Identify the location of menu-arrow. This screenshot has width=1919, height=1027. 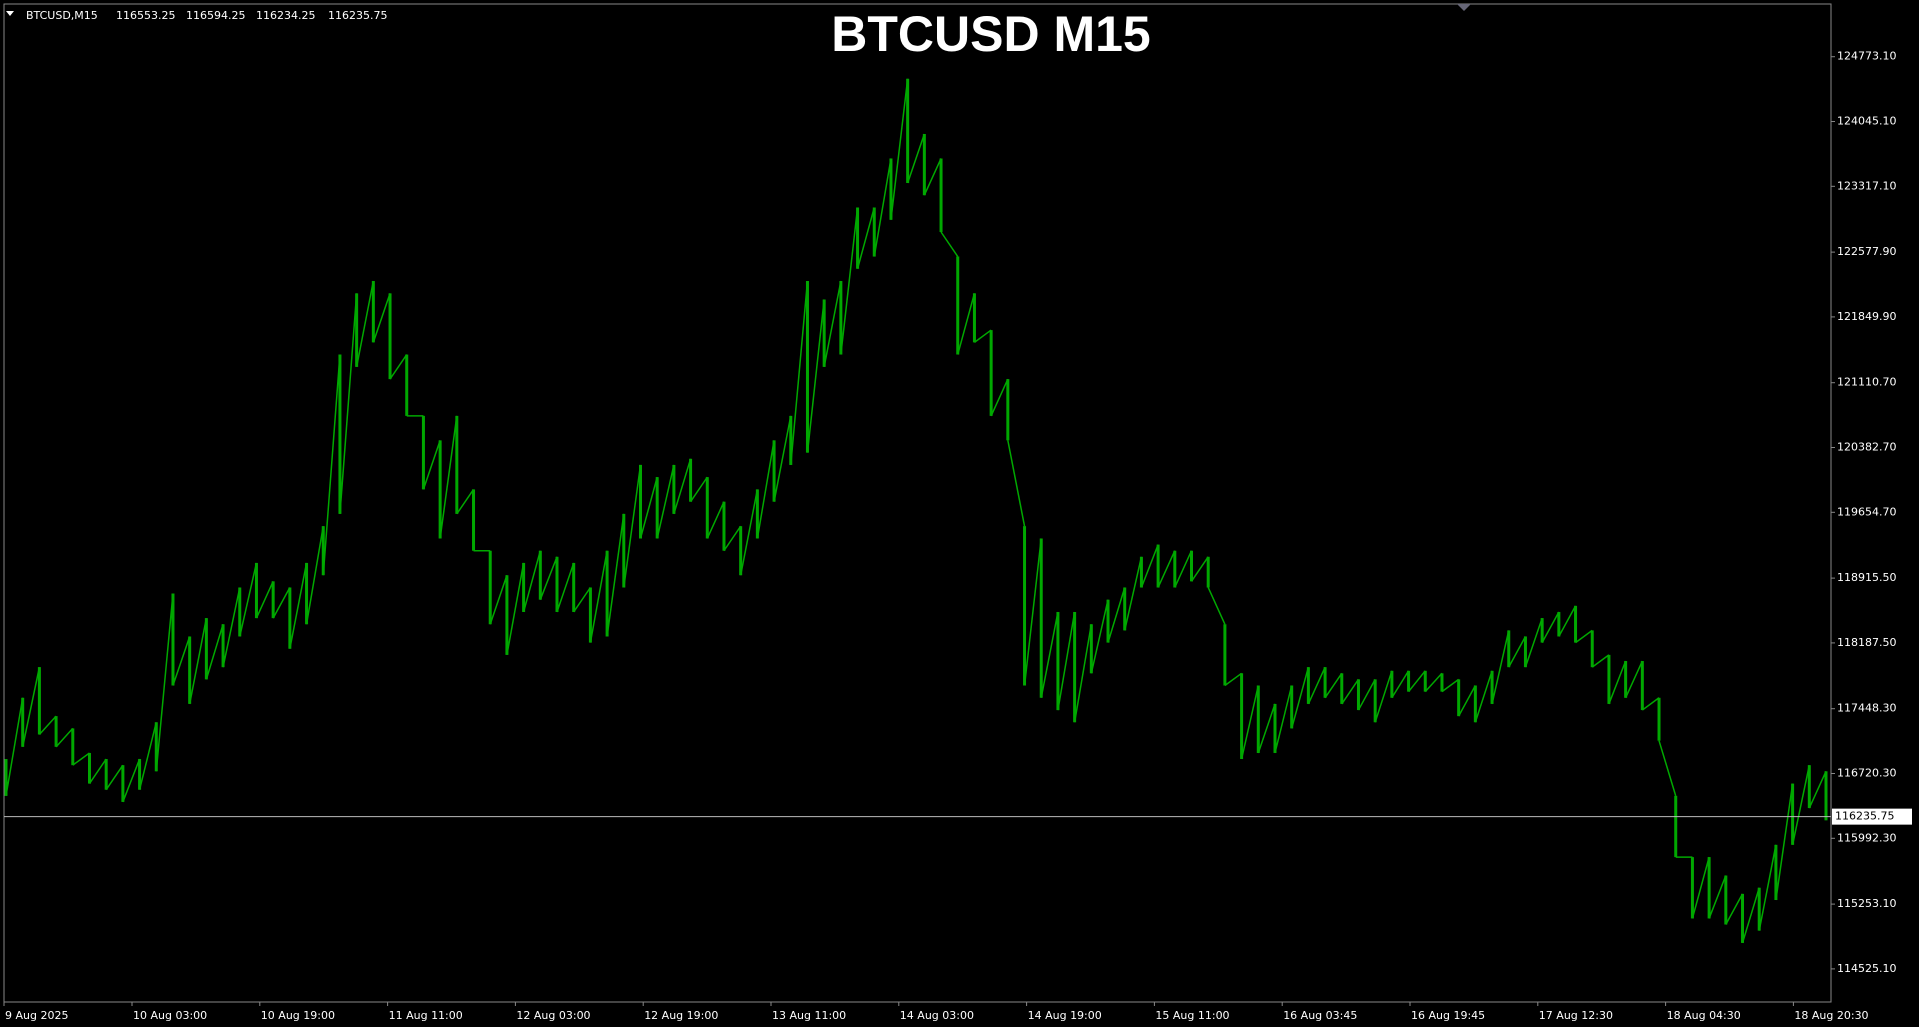
(10, 13).